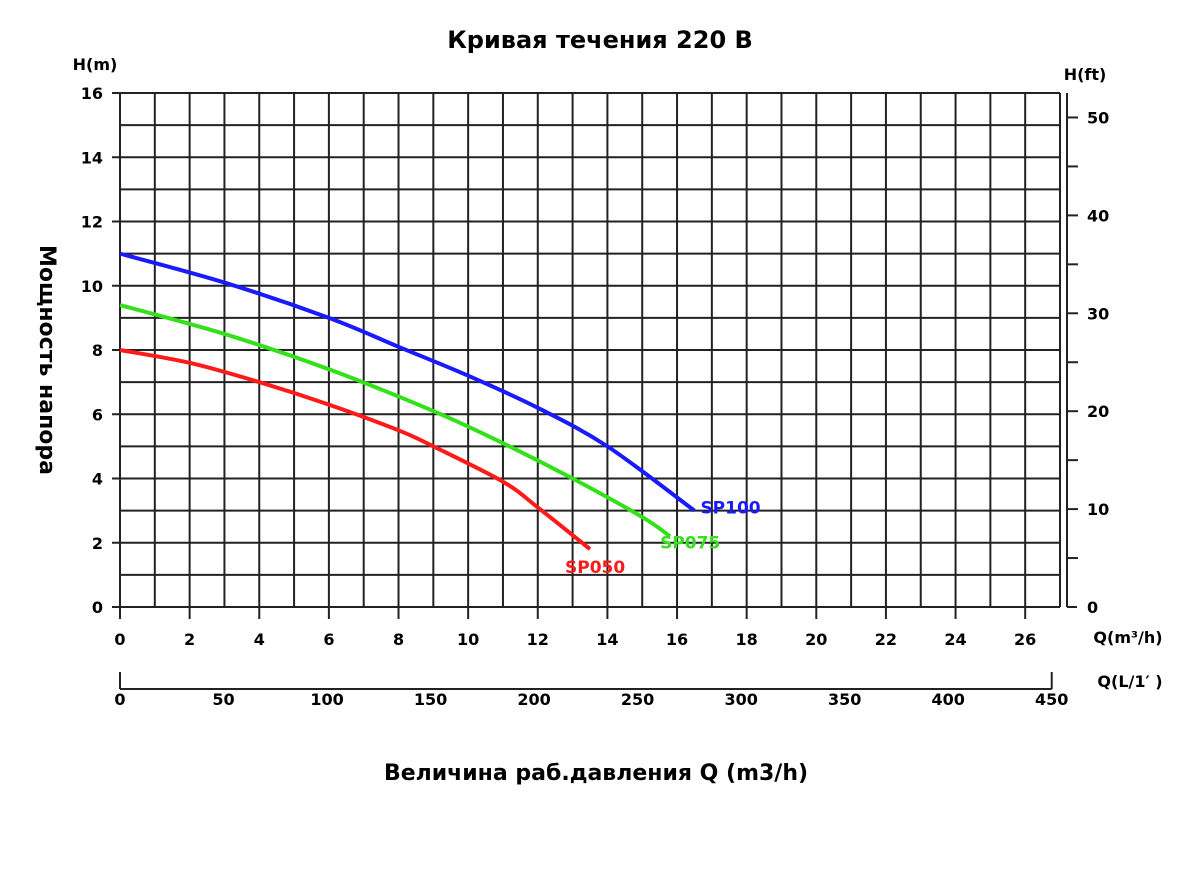 The width and height of the screenshot is (1200, 876). Describe the element at coordinates (328, 639) in the screenshot. I see `x-tick-label: 6` at that location.